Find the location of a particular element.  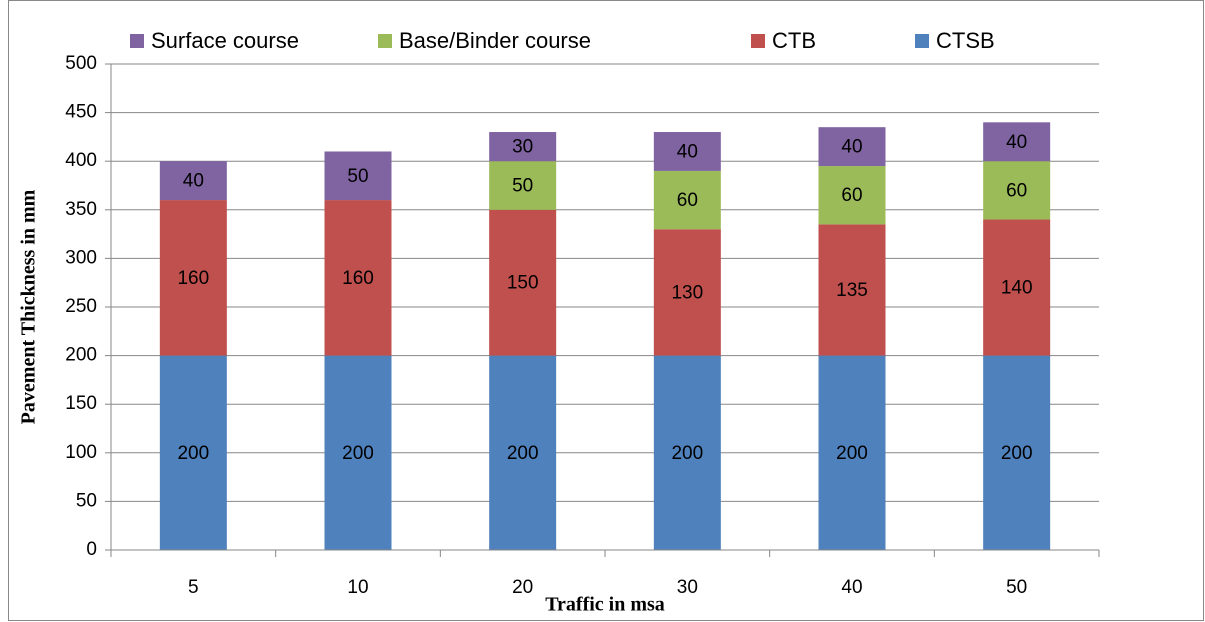

y-tick-label: 400 is located at coordinates (81, 160).